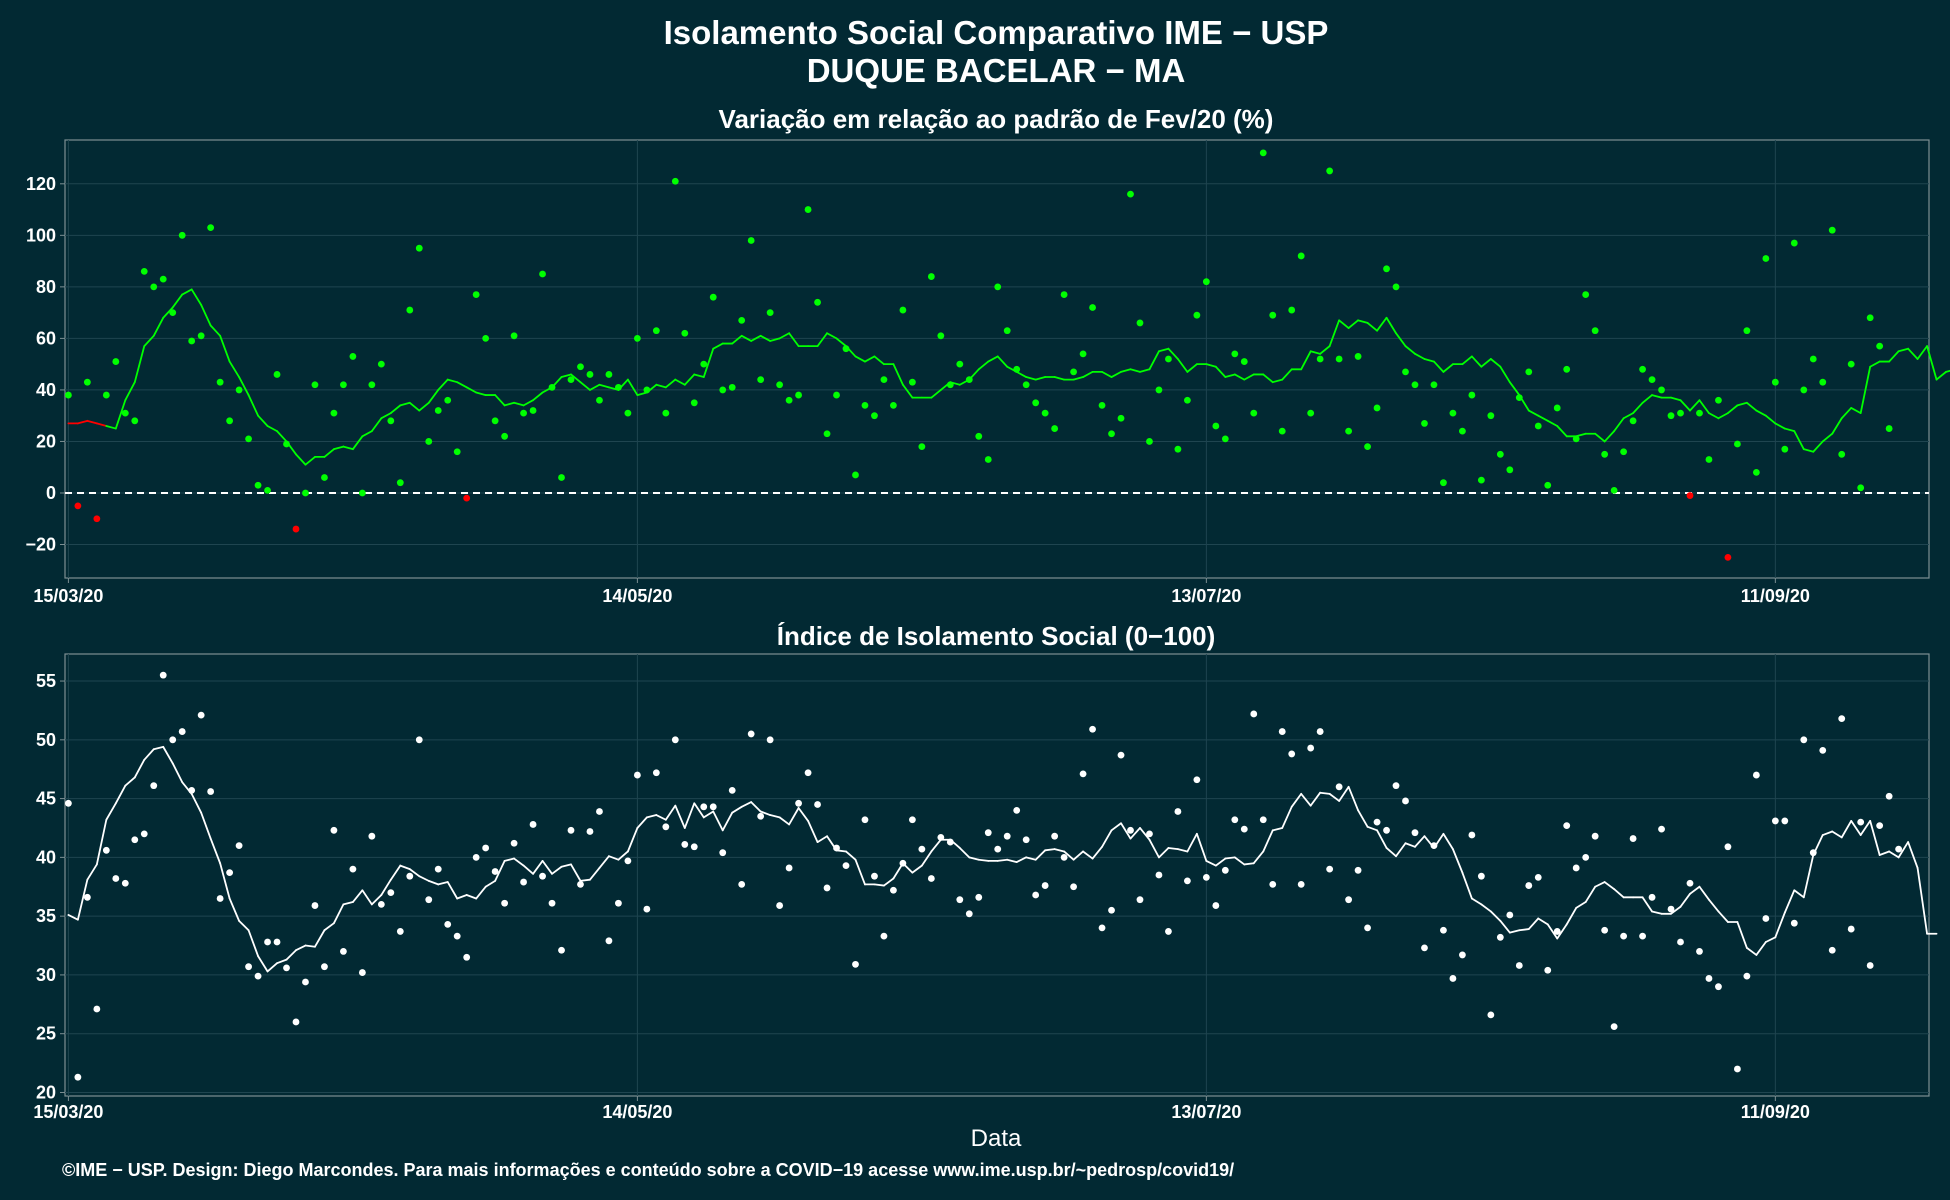  Describe the element at coordinates (46, 441) in the screenshot. I see `y-tick-label: 20` at that location.